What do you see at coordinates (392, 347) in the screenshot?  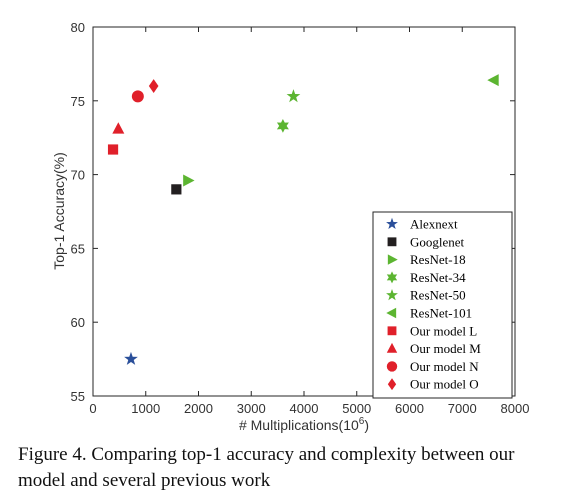 I see `legend-marker-our-model-m` at bounding box center [392, 347].